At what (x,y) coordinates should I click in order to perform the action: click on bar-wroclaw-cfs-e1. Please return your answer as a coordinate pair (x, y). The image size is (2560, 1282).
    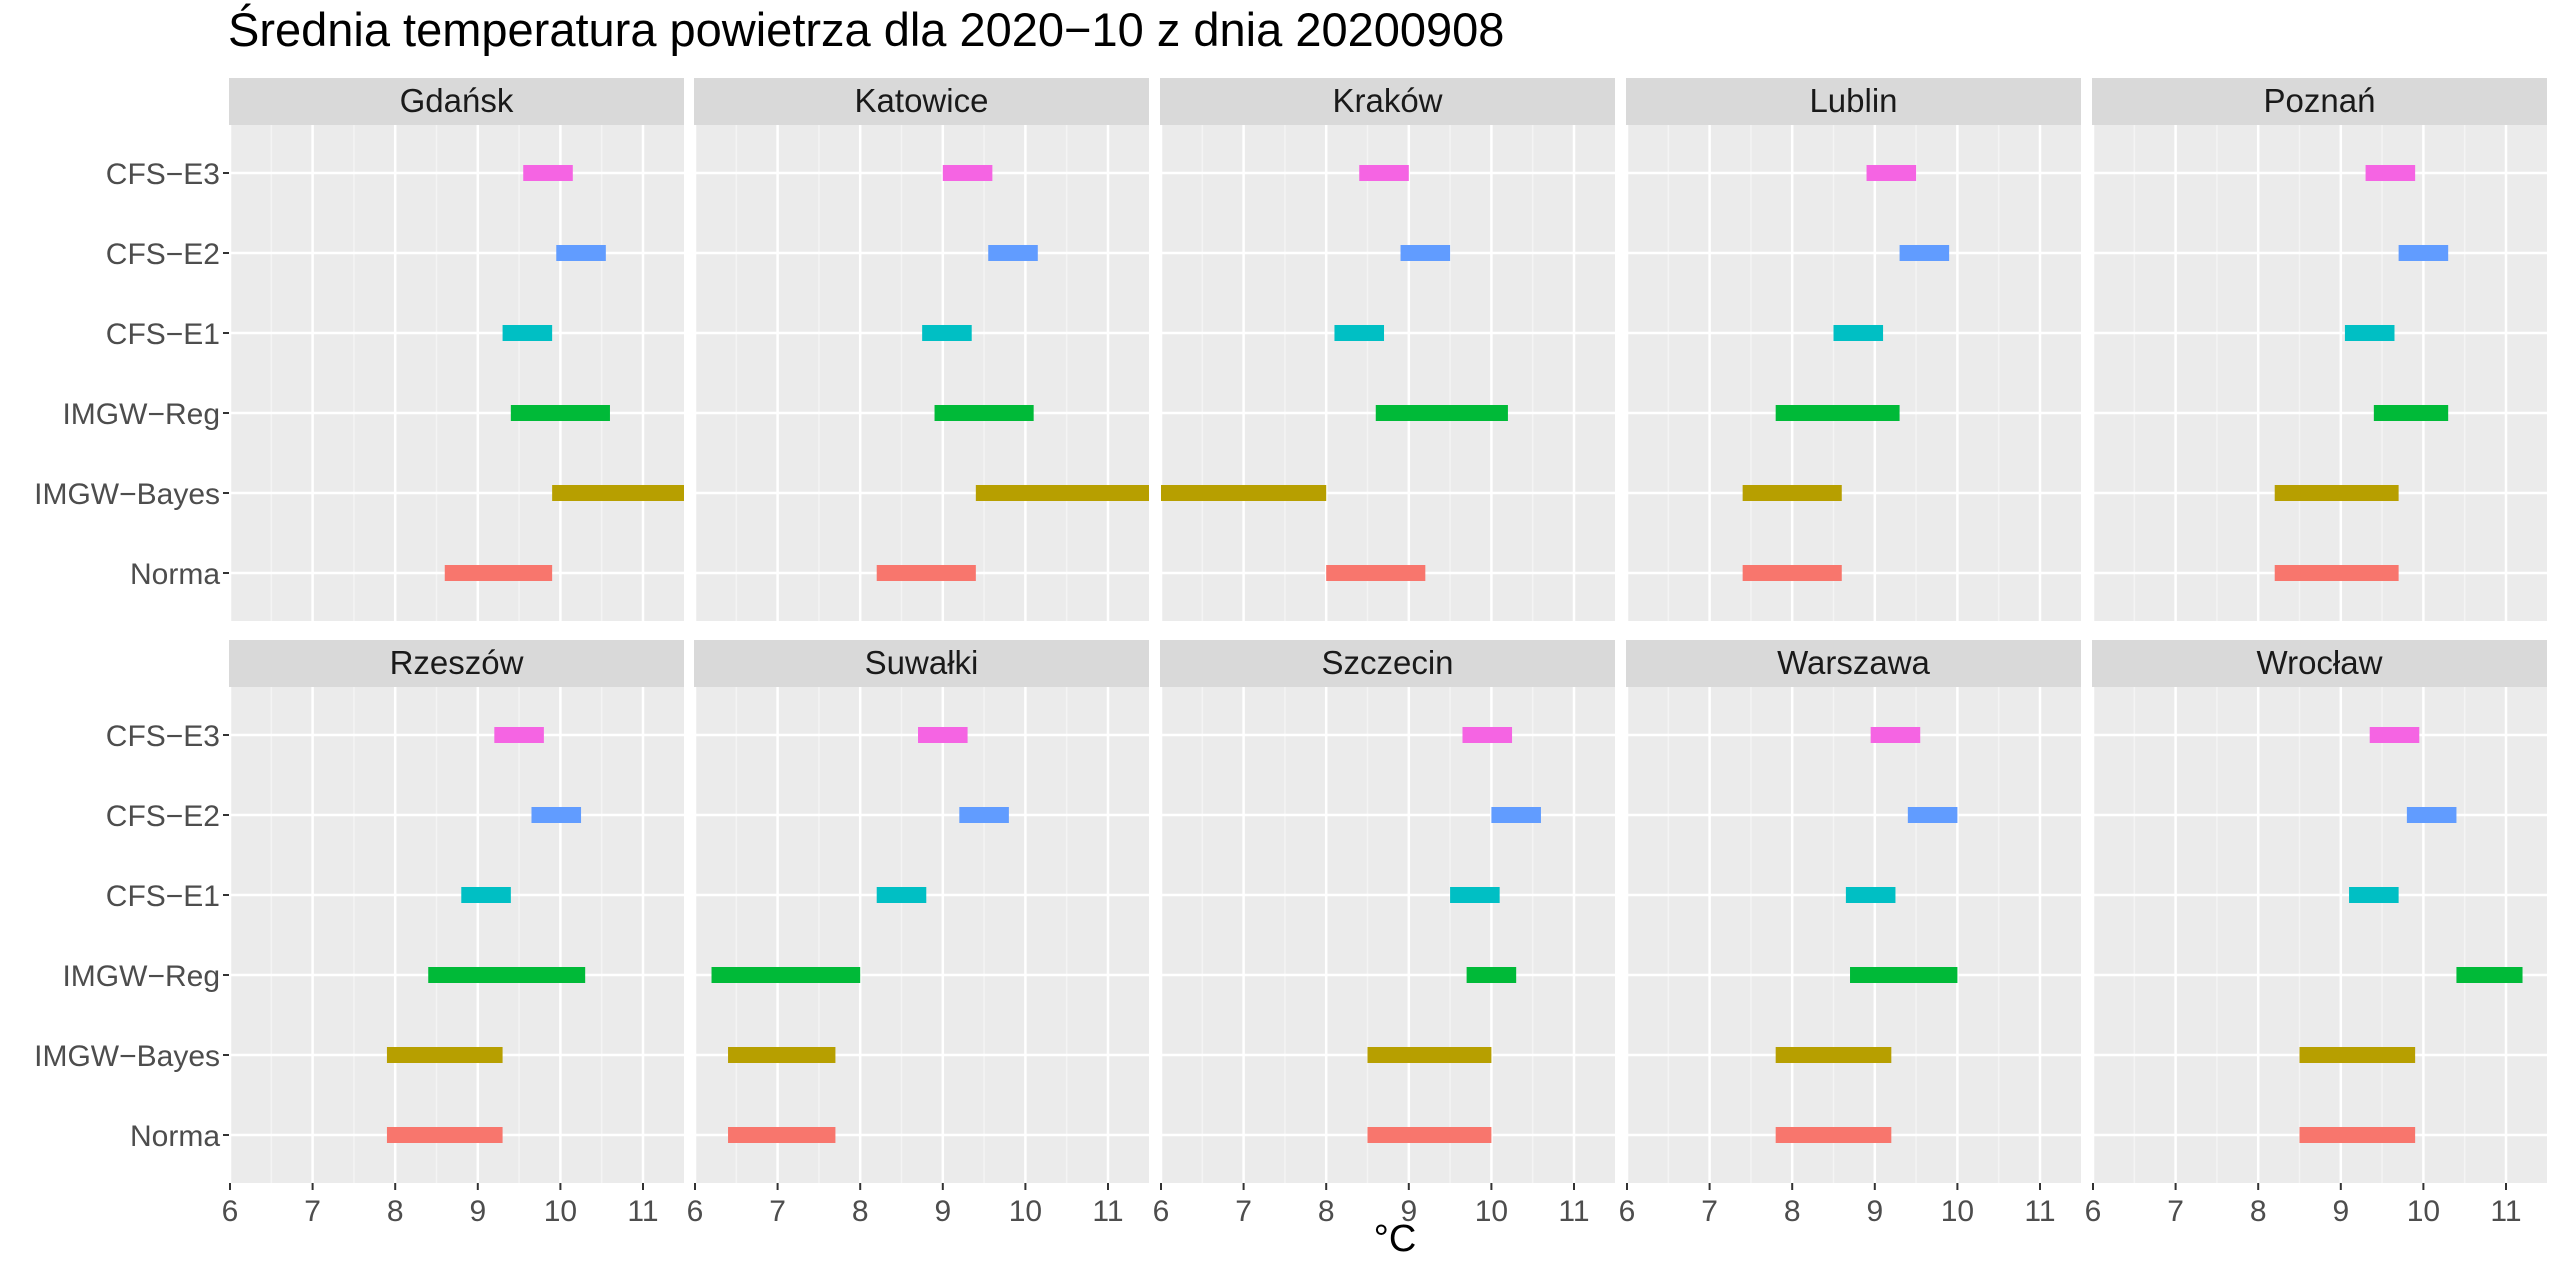
    Looking at the image, I should click on (2374, 895).